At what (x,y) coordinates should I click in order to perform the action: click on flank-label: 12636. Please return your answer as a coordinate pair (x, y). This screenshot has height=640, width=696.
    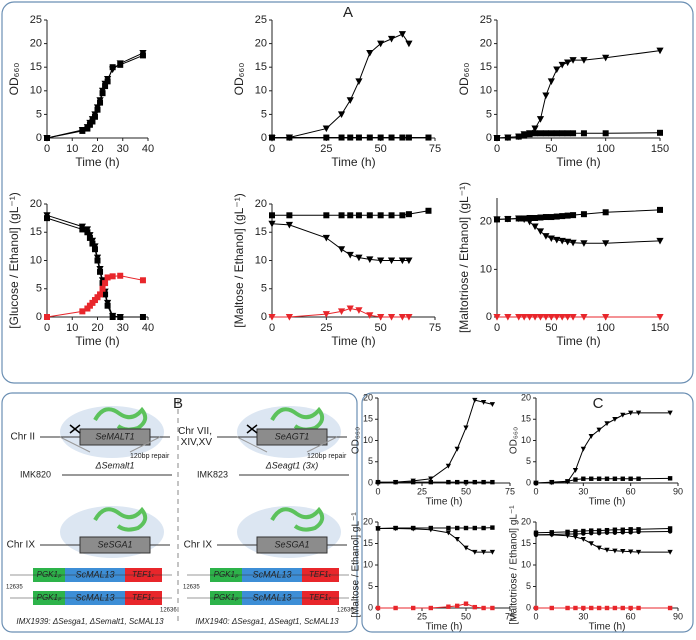
    Looking at the image, I should click on (345, 611).